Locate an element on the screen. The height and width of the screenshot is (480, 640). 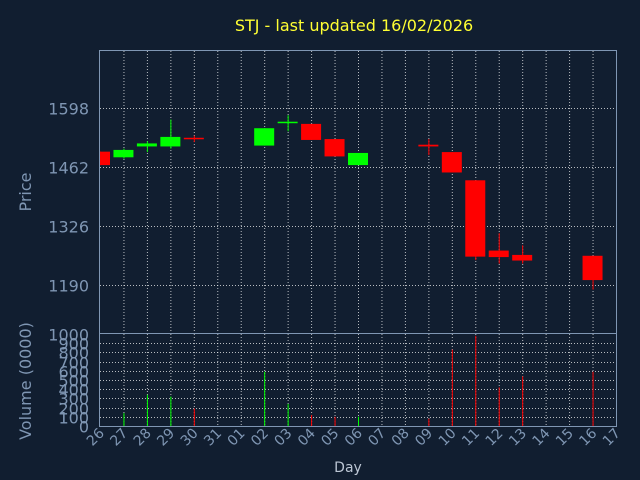
day-tick-label: 06 is located at coordinates (354, 437).